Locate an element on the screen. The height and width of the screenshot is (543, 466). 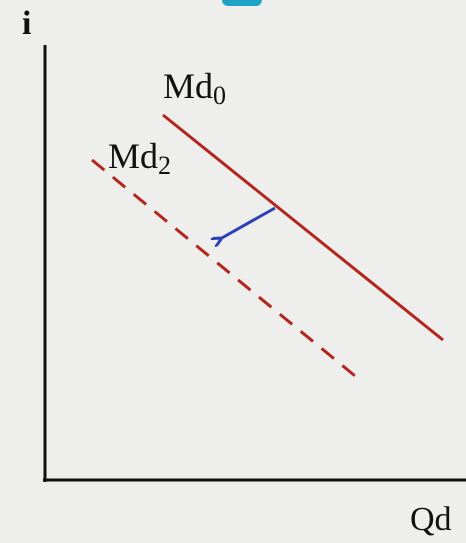
label-sub: 2 is located at coordinates (164, 165).